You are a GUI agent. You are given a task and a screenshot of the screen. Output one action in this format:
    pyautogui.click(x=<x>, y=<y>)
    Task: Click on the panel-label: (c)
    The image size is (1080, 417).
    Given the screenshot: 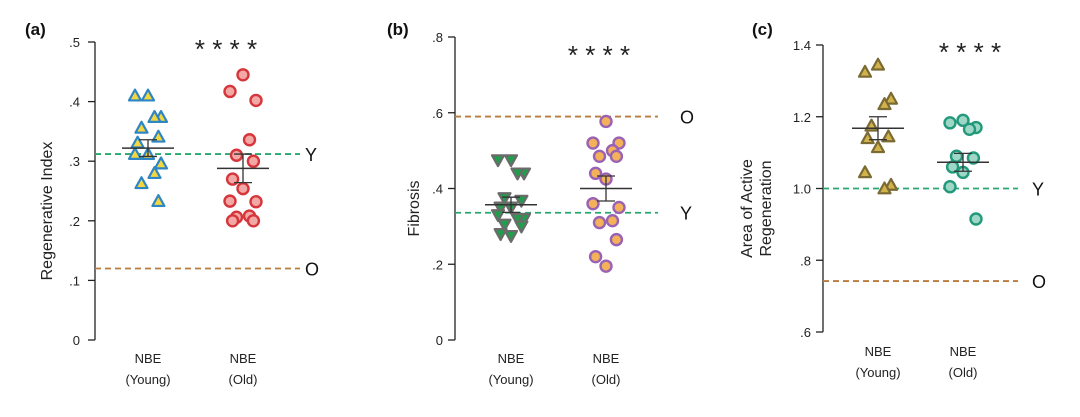 What is the action you would take?
    pyautogui.click(x=762, y=29)
    